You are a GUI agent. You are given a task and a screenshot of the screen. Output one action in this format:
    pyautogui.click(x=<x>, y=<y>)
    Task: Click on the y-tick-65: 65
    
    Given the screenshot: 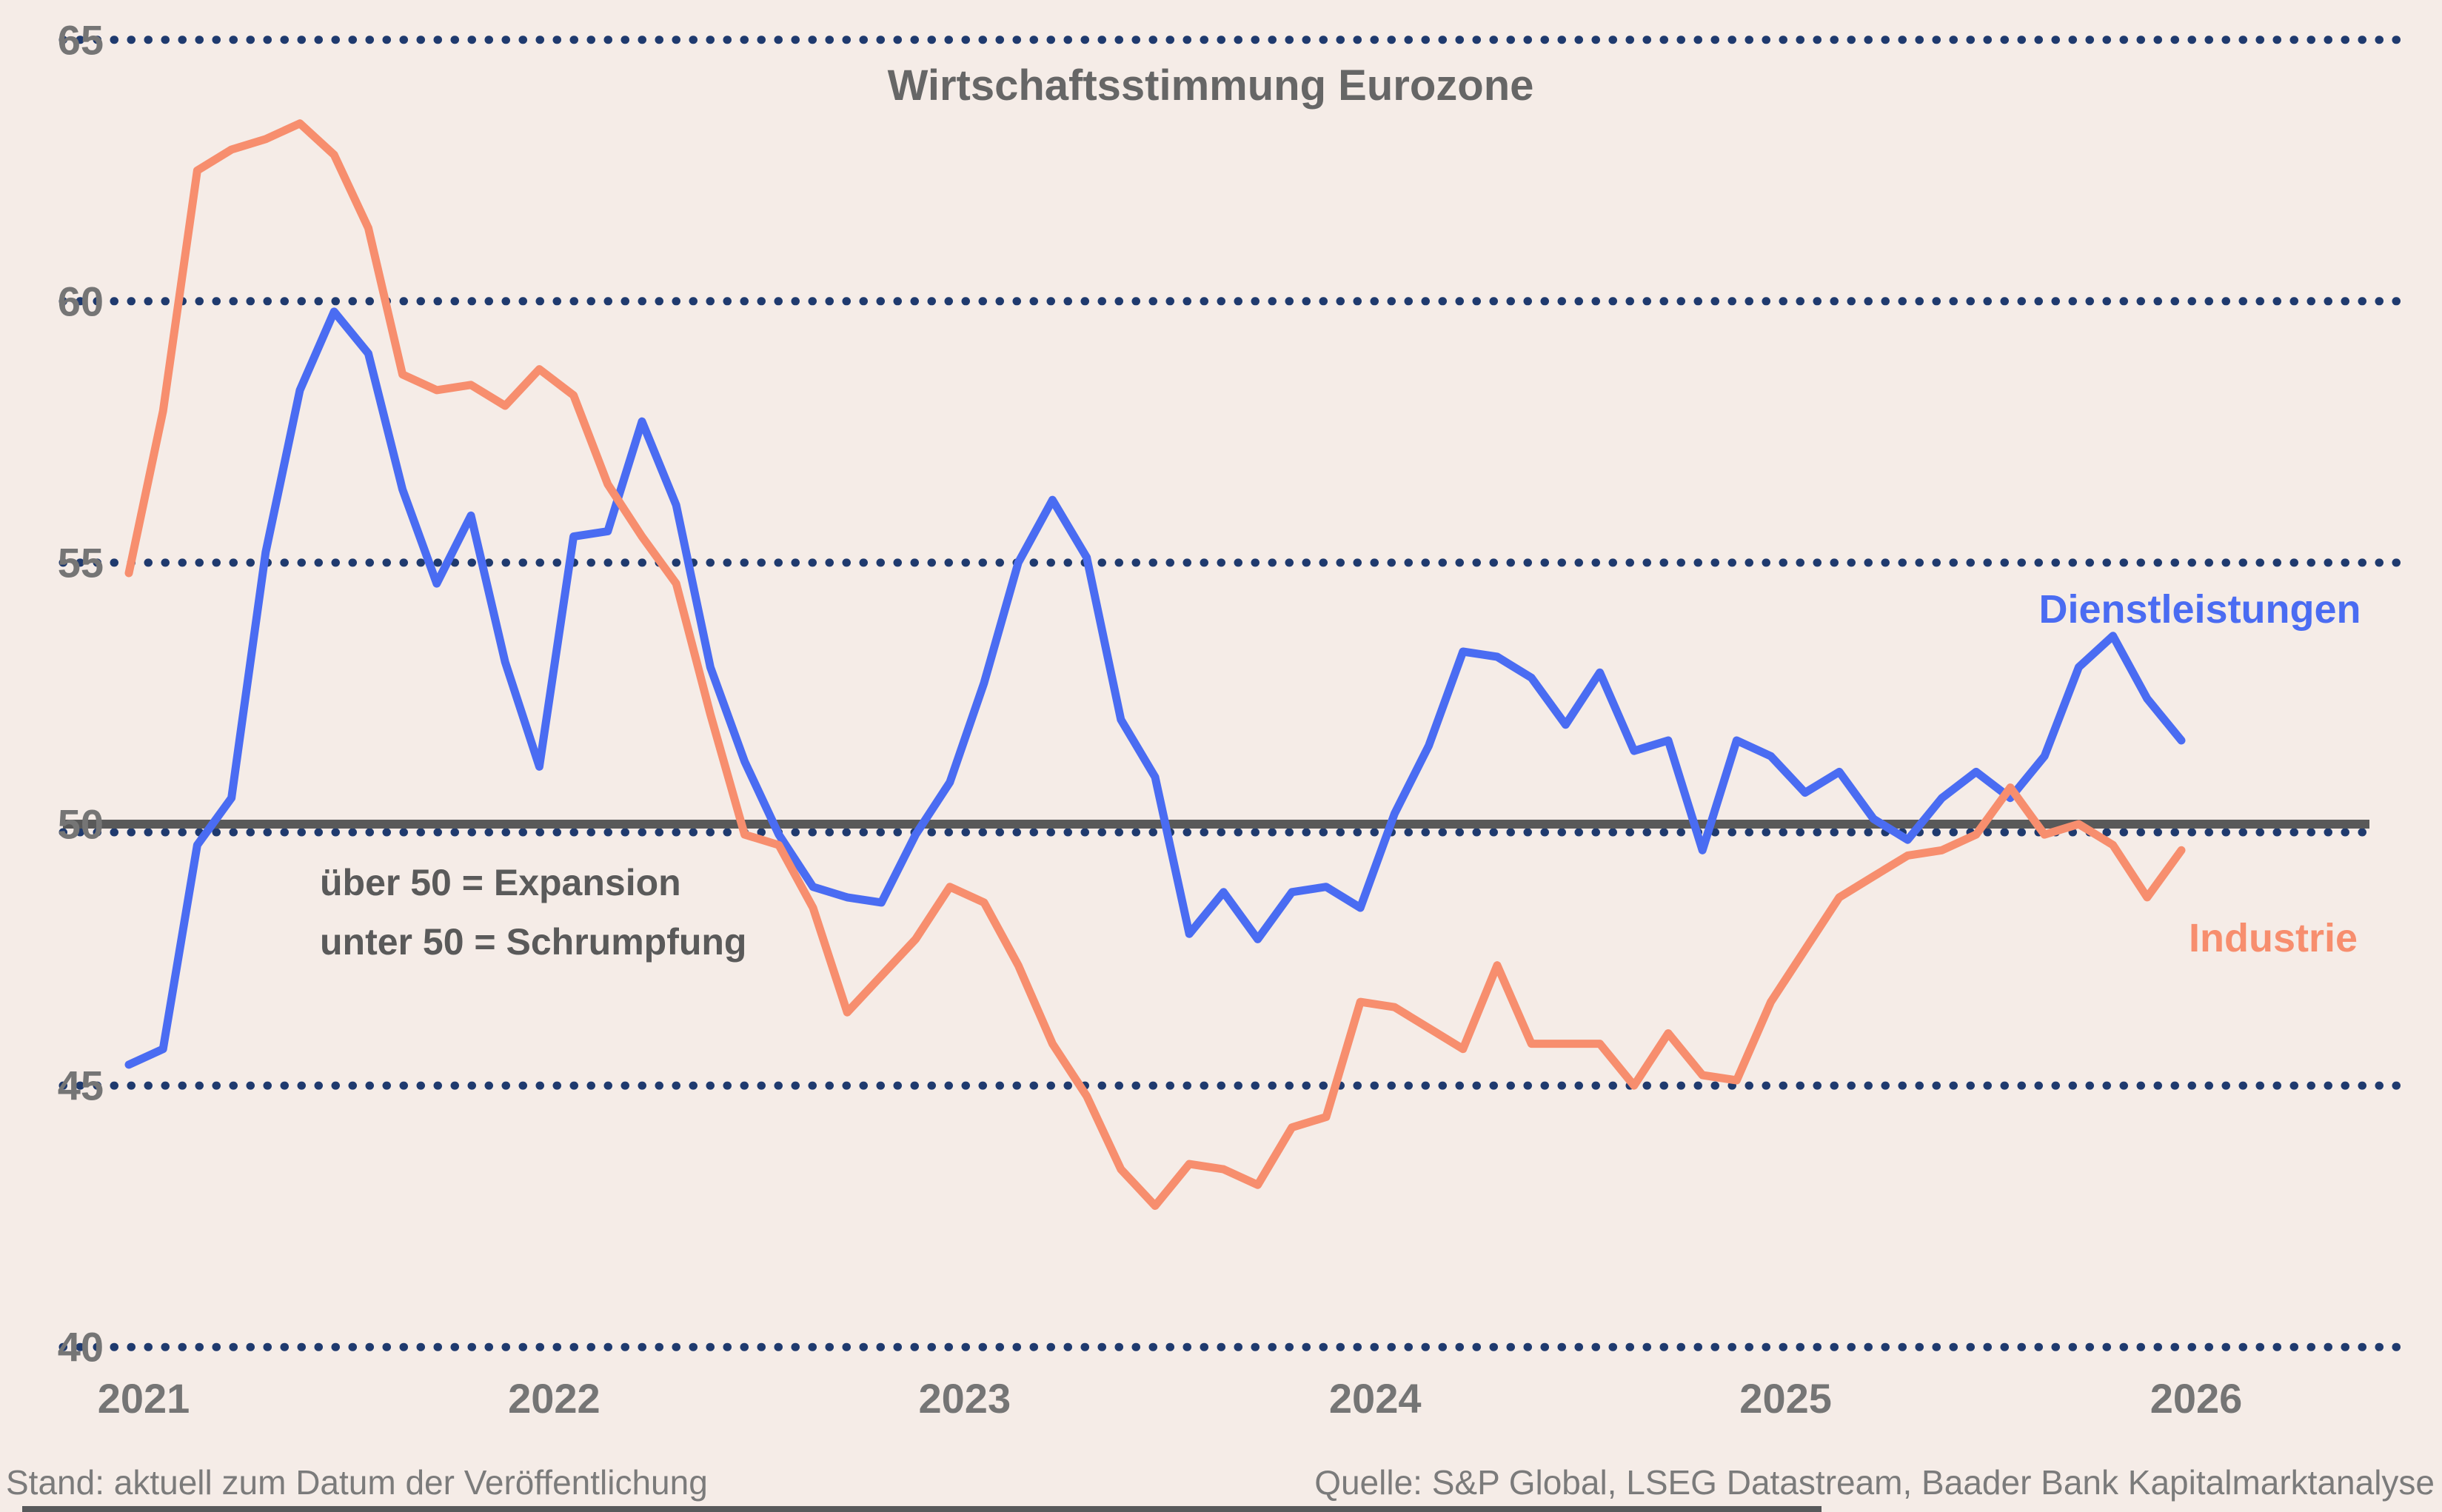 What is the action you would take?
    pyautogui.click(x=81, y=40)
    